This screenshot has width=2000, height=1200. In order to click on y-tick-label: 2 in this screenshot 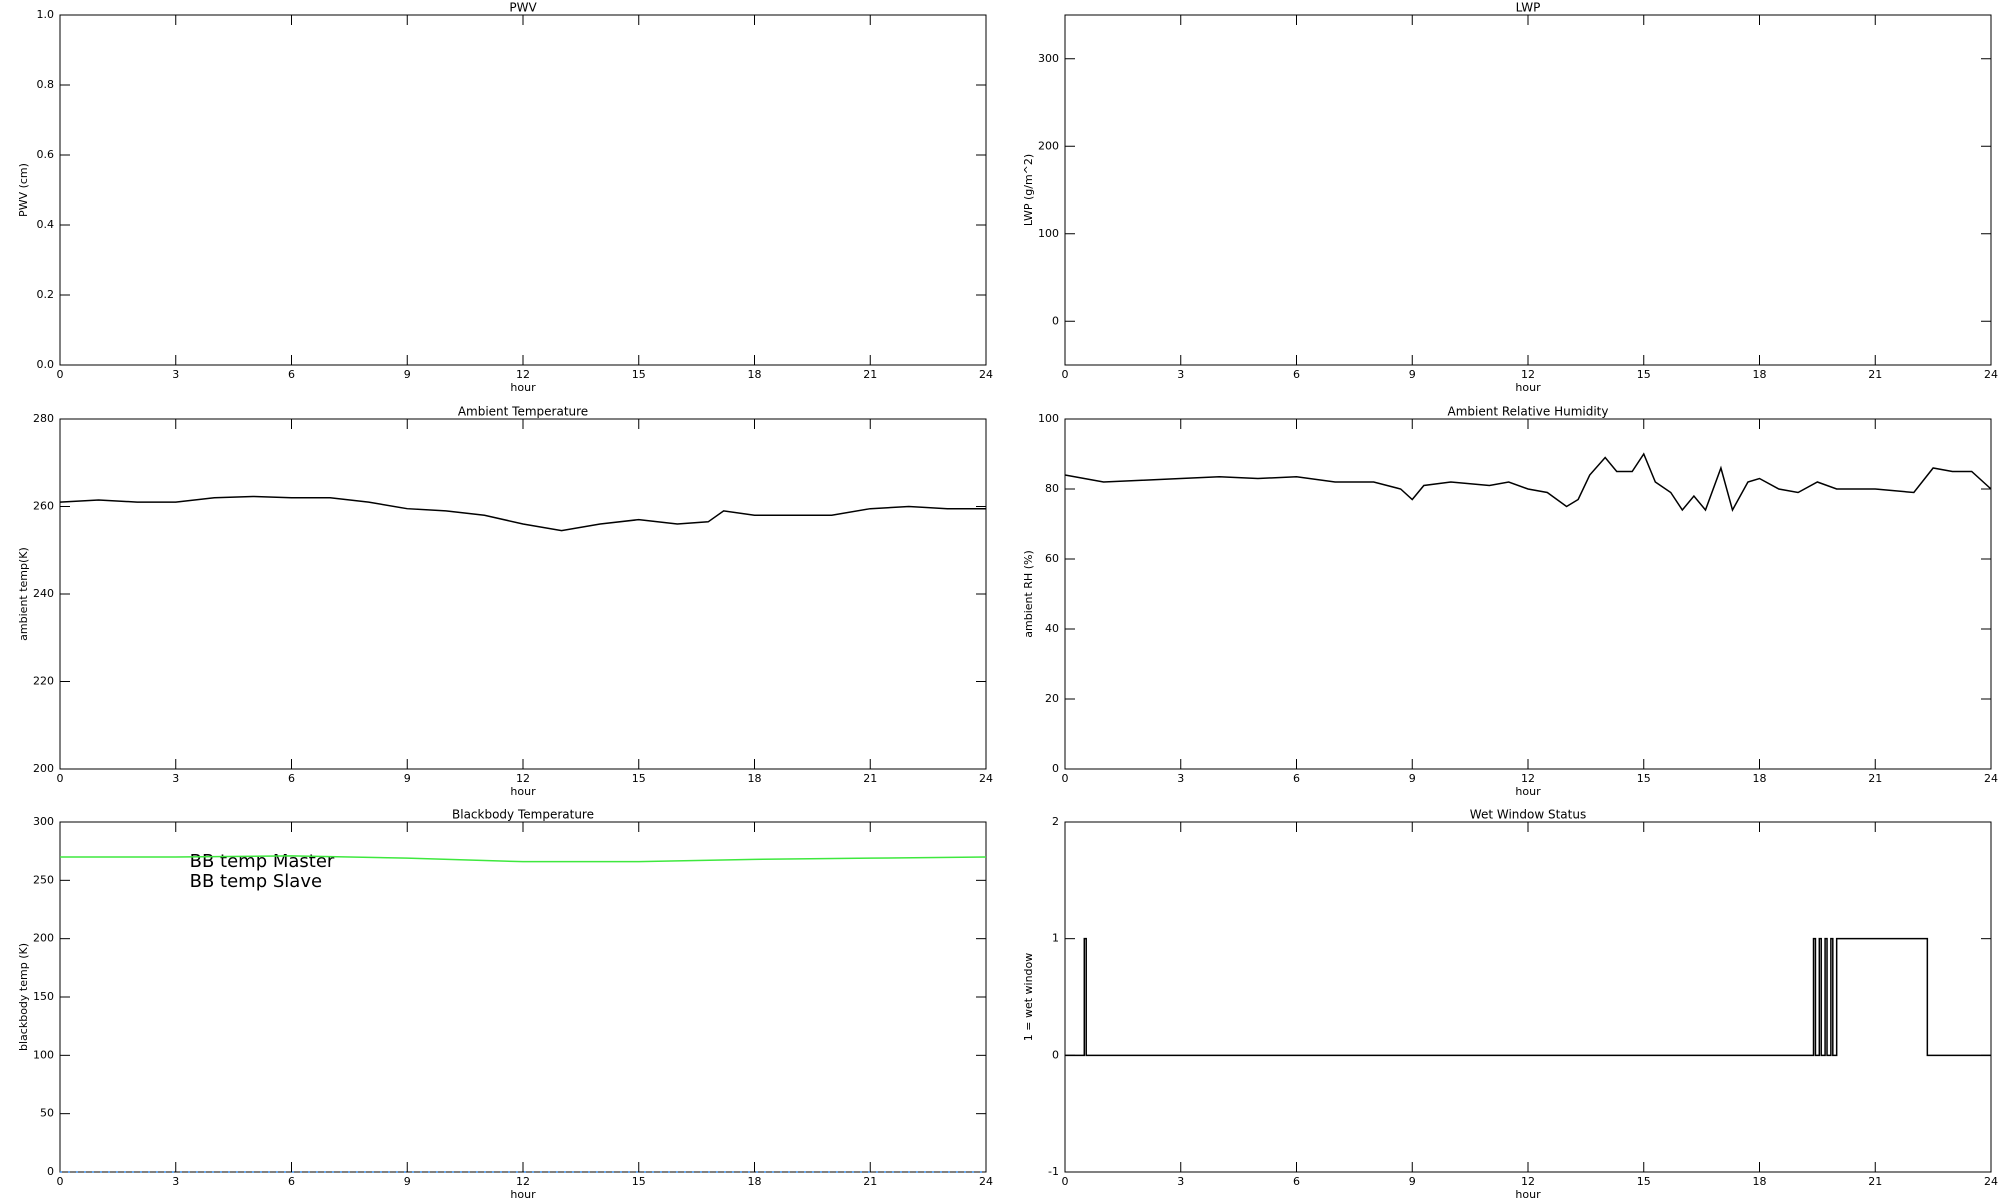, I will do `click(1055, 821)`.